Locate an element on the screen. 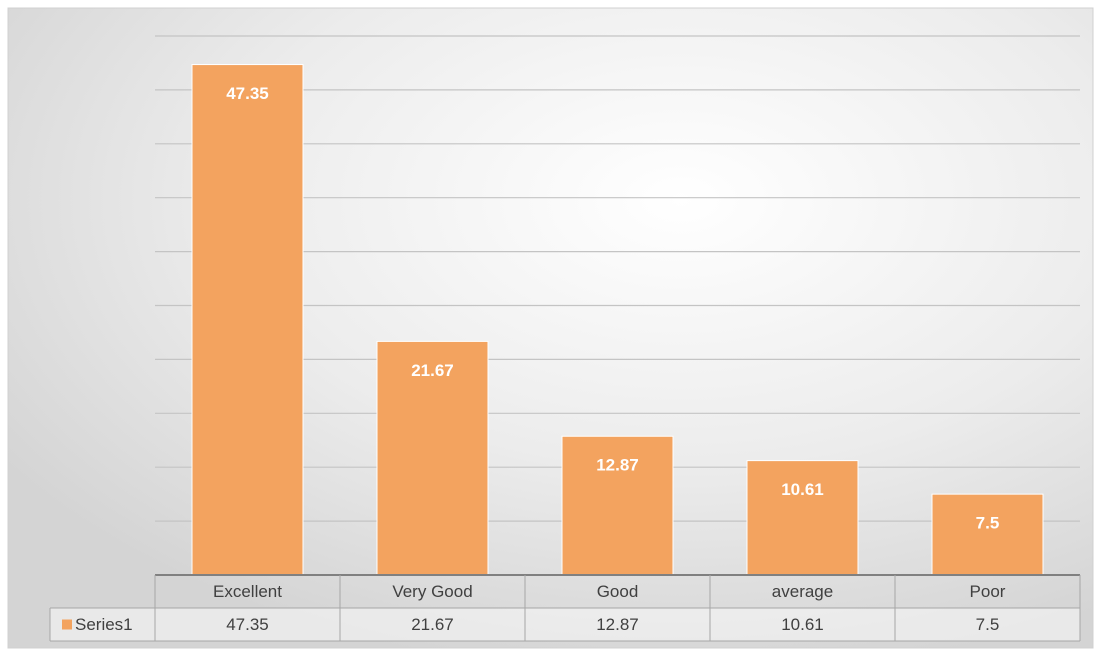 This screenshot has height=654, width=1101. legend-label: Series1 is located at coordinates (104, 624).